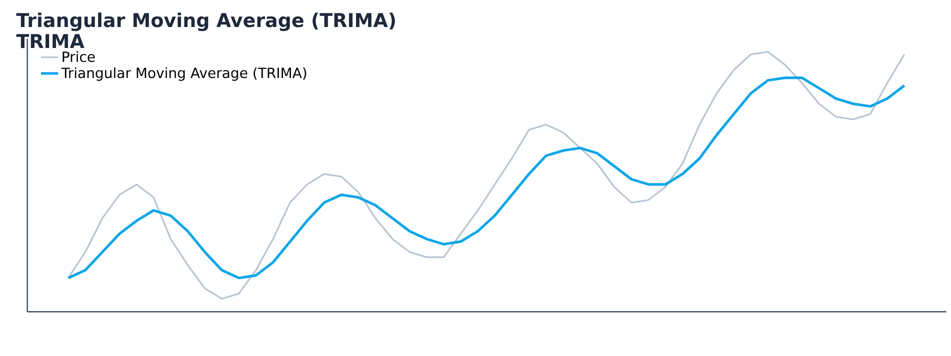 This screenshot has height=356, width=951. What do you see at coordinates (78, 56) in the screenshot?
I see `legend-label: Price` at bounding box center [78, 56].